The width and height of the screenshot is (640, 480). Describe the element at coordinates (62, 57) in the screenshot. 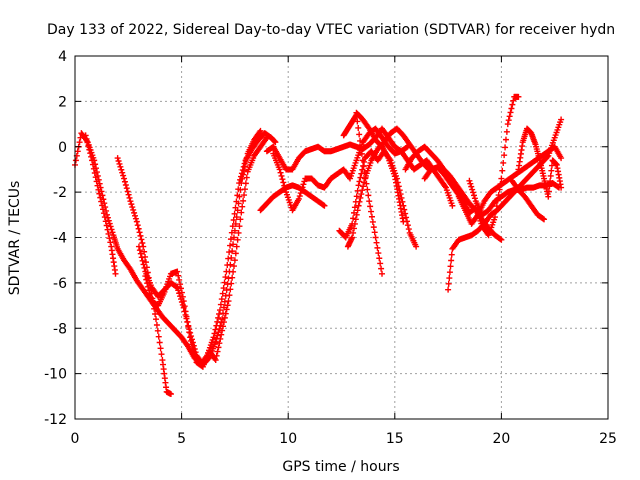

I see `y-tick-label: 4` at that location.